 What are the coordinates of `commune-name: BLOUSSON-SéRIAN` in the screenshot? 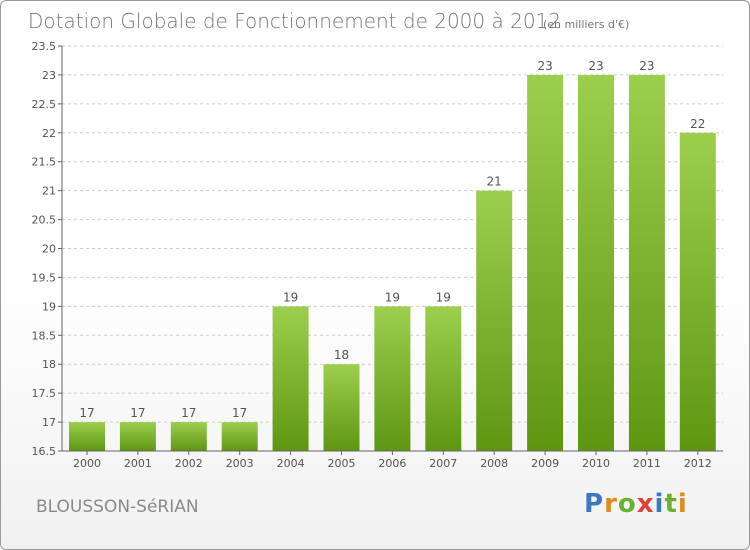 It's located at (117, 507).